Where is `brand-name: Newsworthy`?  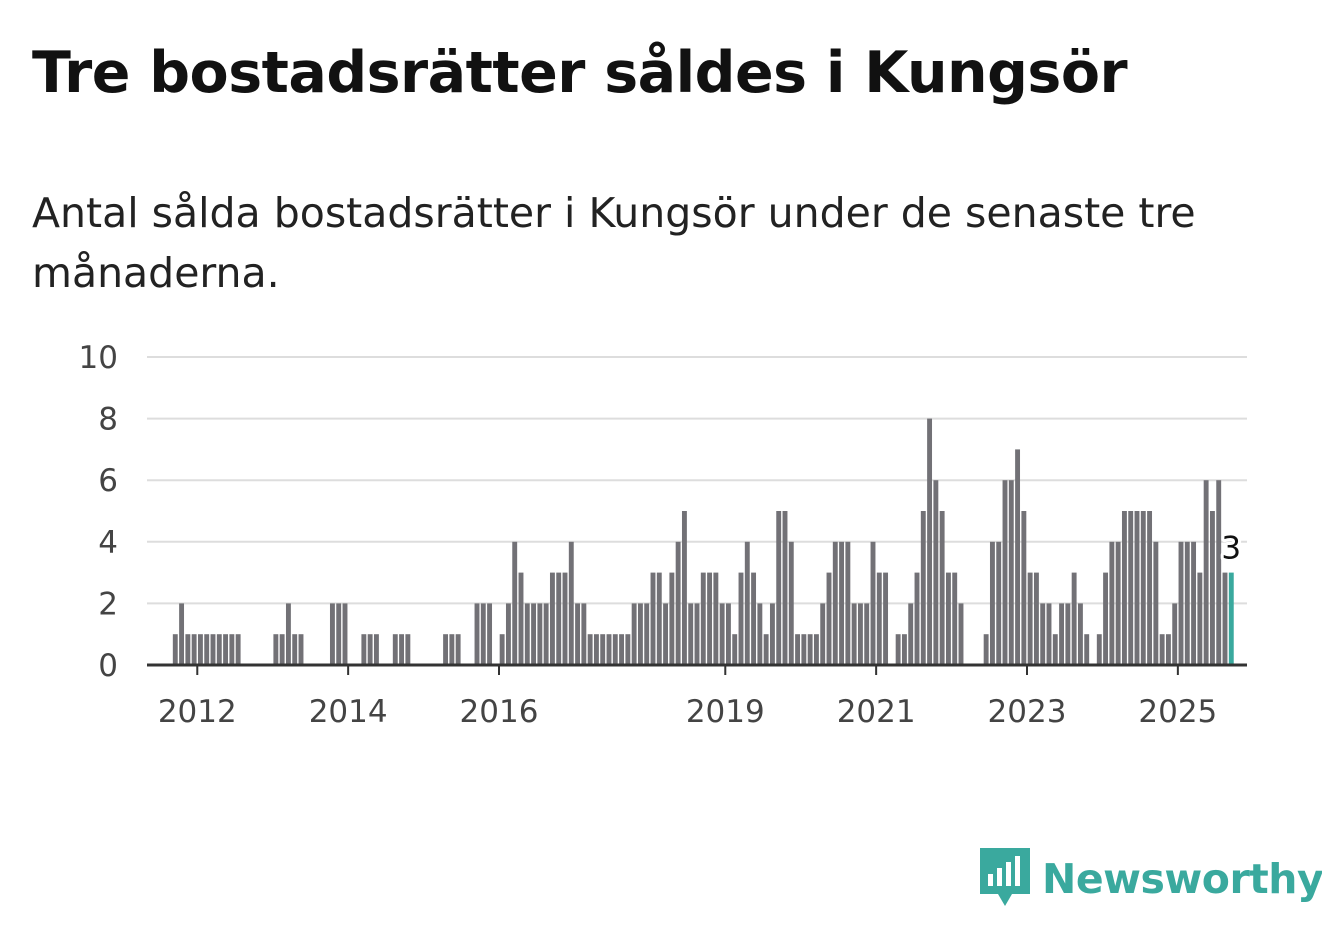 brand-name: Newsworthy is located at coordinates (1182, 879).